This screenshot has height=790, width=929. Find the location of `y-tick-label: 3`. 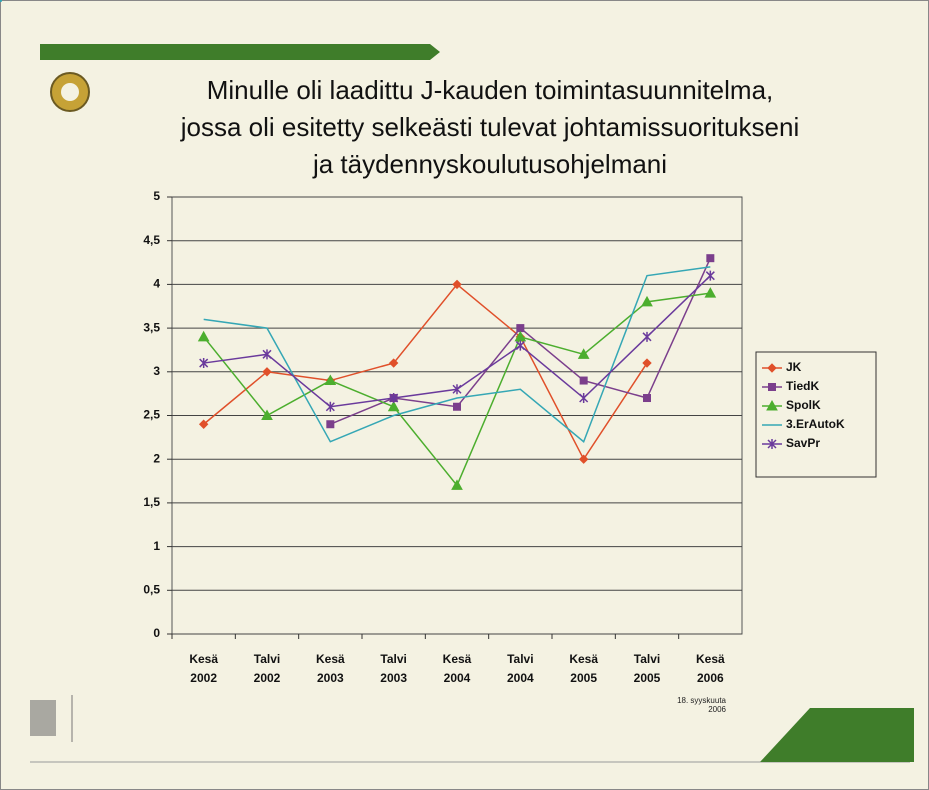

y-tick-label: 3 is located at coordinates (156, 371).